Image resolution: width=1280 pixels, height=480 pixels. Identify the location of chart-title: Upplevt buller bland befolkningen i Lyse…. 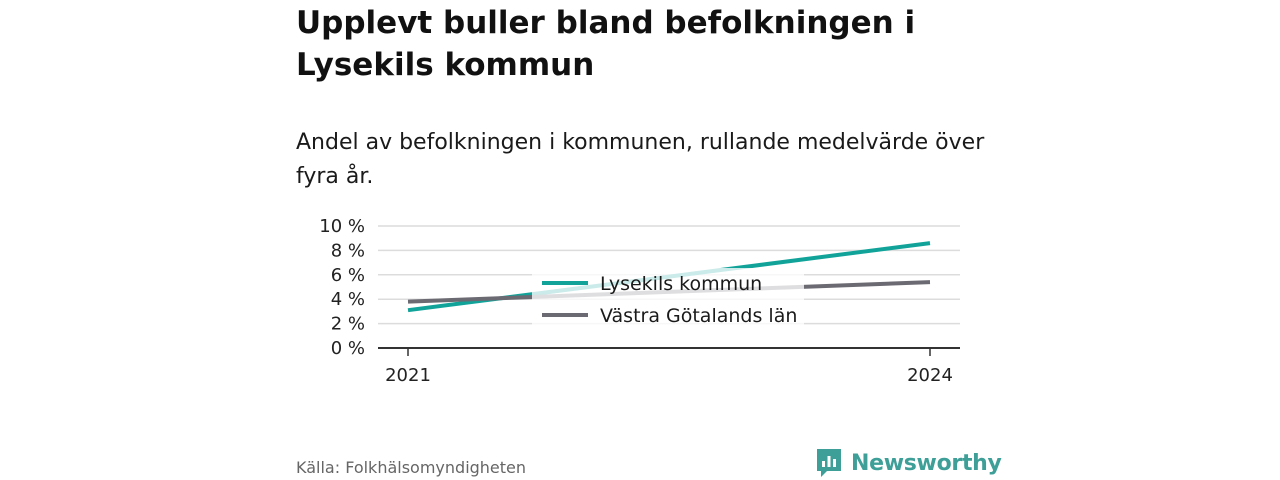
(606, 44).